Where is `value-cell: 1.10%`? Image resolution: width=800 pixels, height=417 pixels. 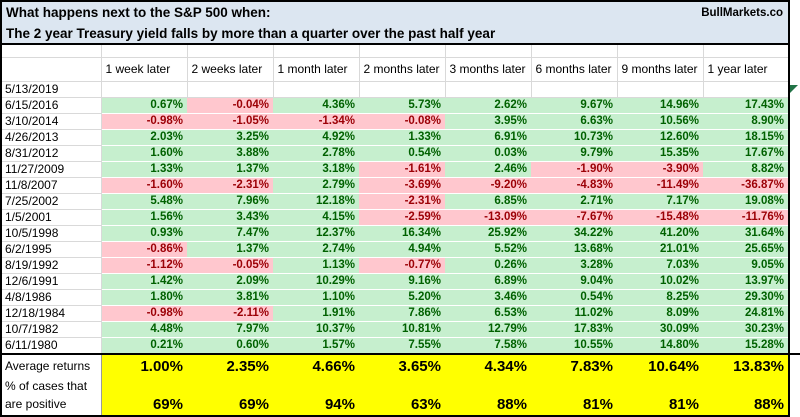
value-cell: 1.10% is located at coordinates (316, 297).